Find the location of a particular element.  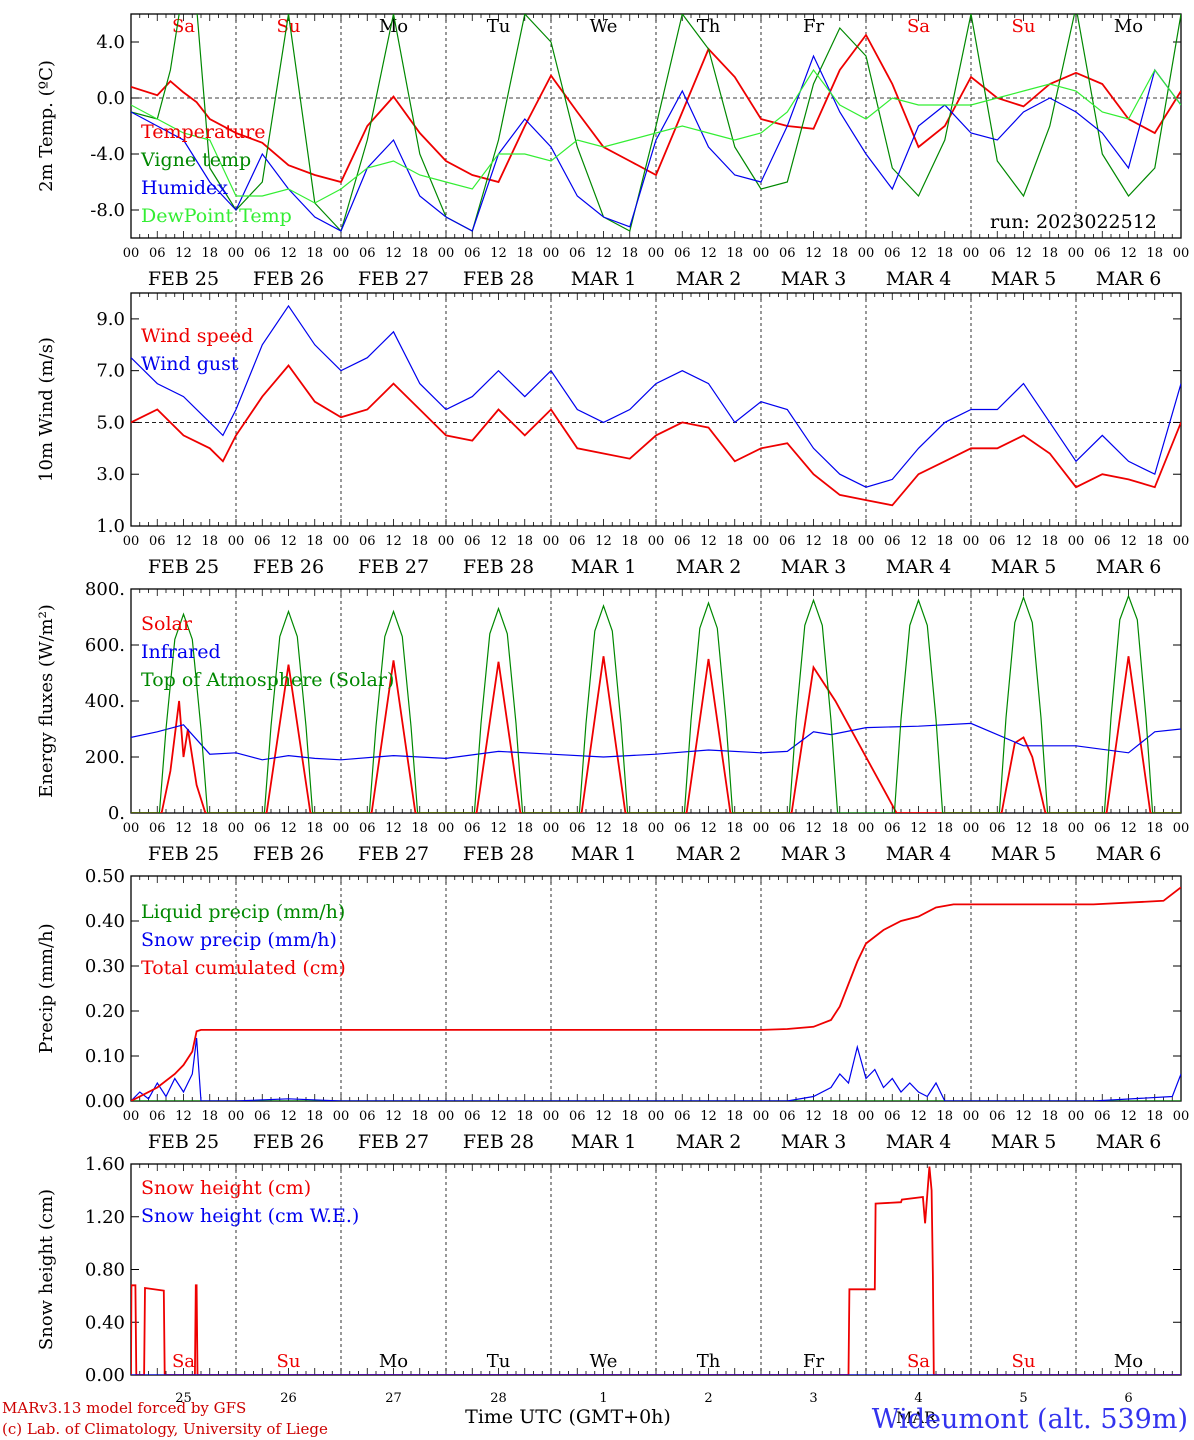

y-tick-label: -4.0 is located at coordinates (107, 154).